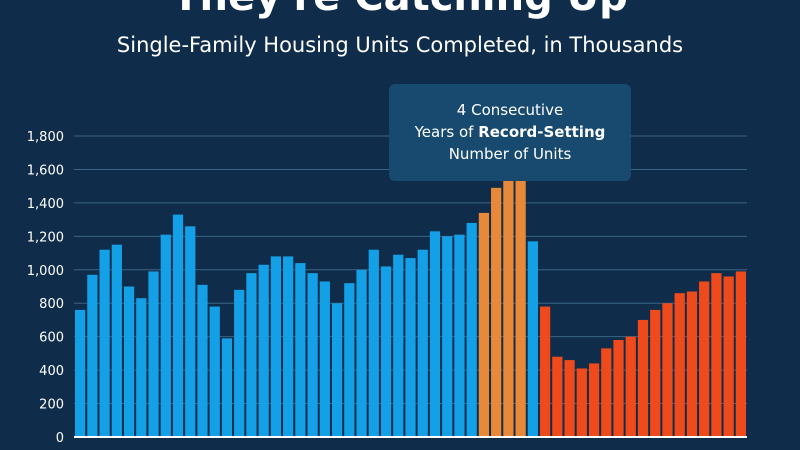 The image size is (800, 450). What do you see at coordinates (400, 10) in the screenshot?
I see `chart-title: They're Catching Up` at bounding box center [400, 10].